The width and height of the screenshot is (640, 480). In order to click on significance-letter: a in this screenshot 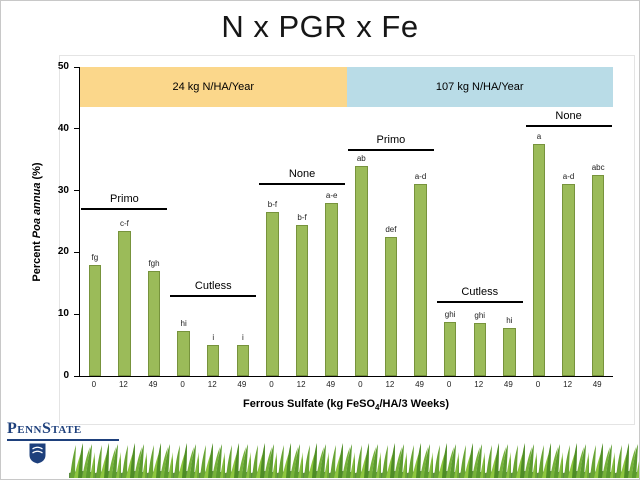, I will do `click(539, 137)`.